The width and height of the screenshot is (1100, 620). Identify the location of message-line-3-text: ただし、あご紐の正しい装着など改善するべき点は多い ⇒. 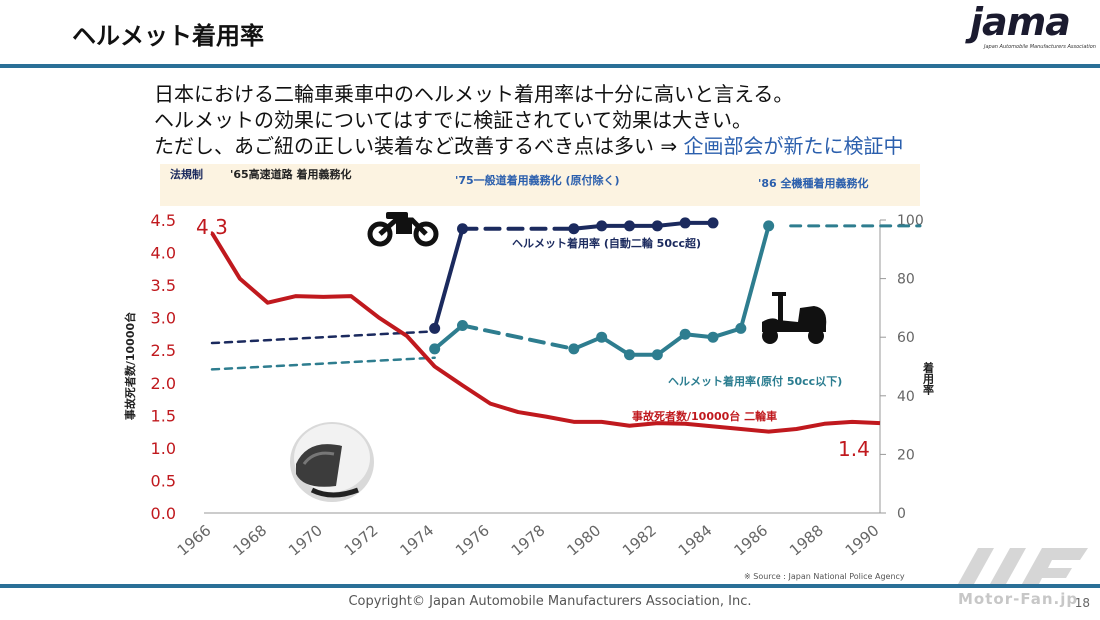
(419, 146).